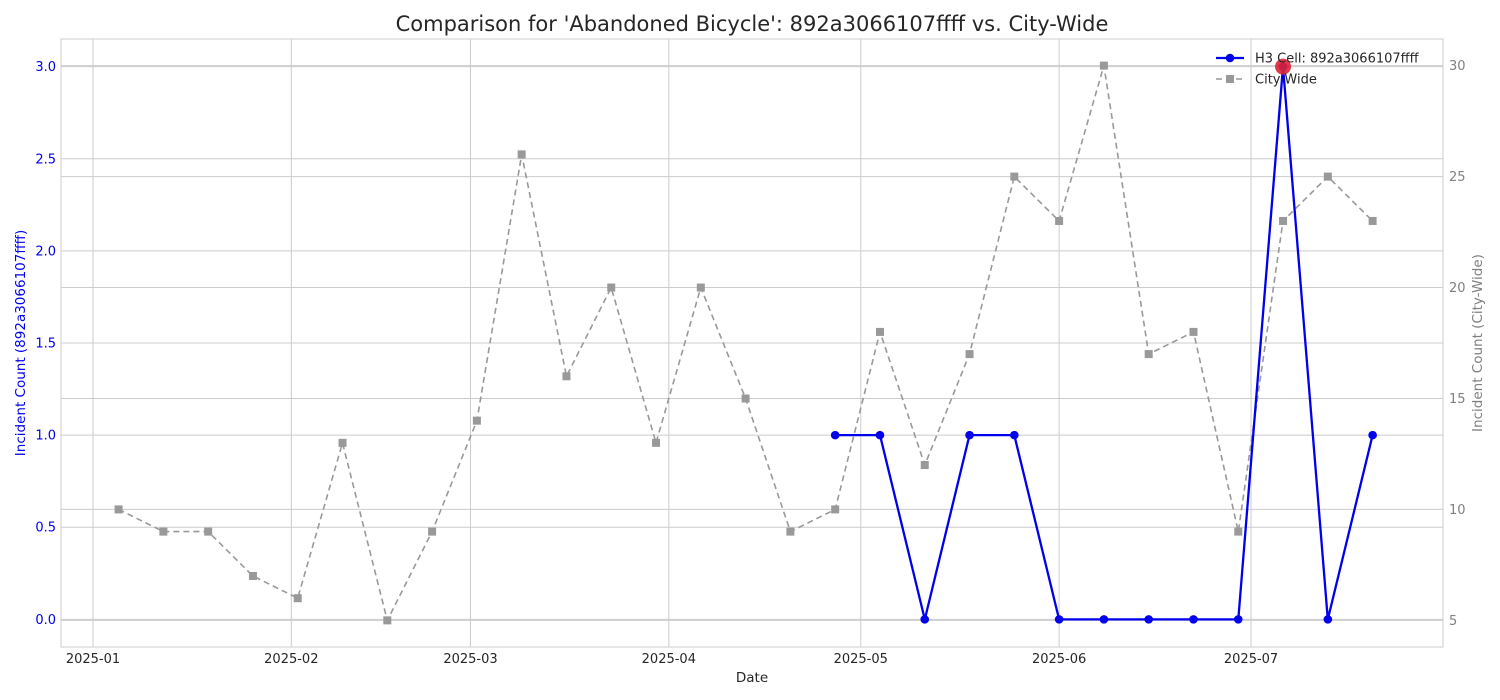 Image resolution: width=1500 pixels, height=700 pixels. What do you see at coordinates (1457, 510) in the screenshot?
I see `y-right-tick-label: 10` at bounding box center [1457, 510].